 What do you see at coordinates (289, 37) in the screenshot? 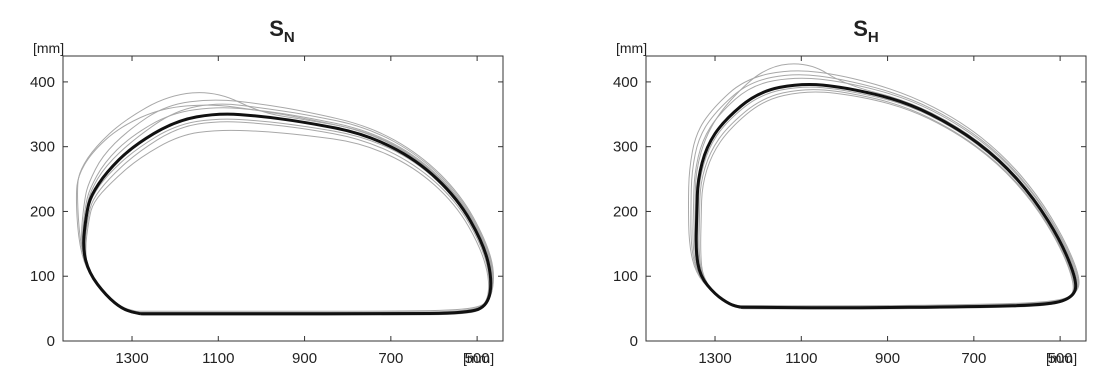
I see `chart-title-subscript: N` at bounding box center [289, 37].